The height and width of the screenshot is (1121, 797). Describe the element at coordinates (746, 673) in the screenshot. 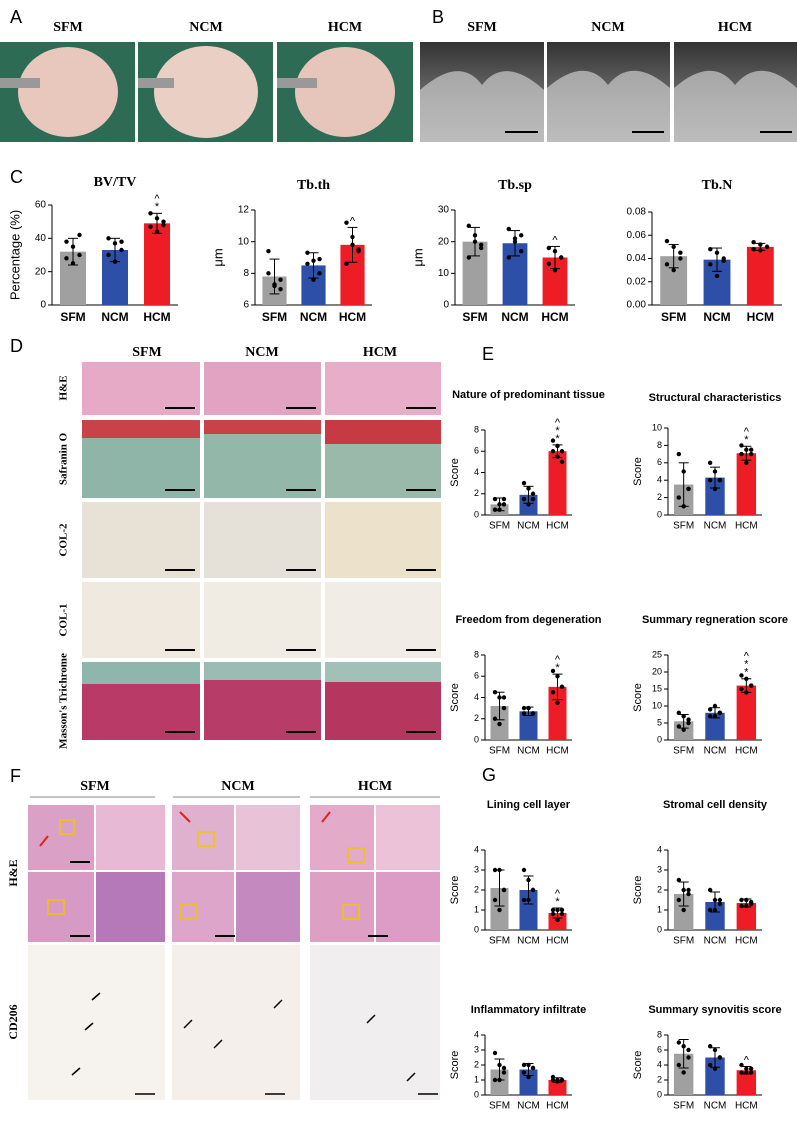

I see `significance-marker: *` at that location.